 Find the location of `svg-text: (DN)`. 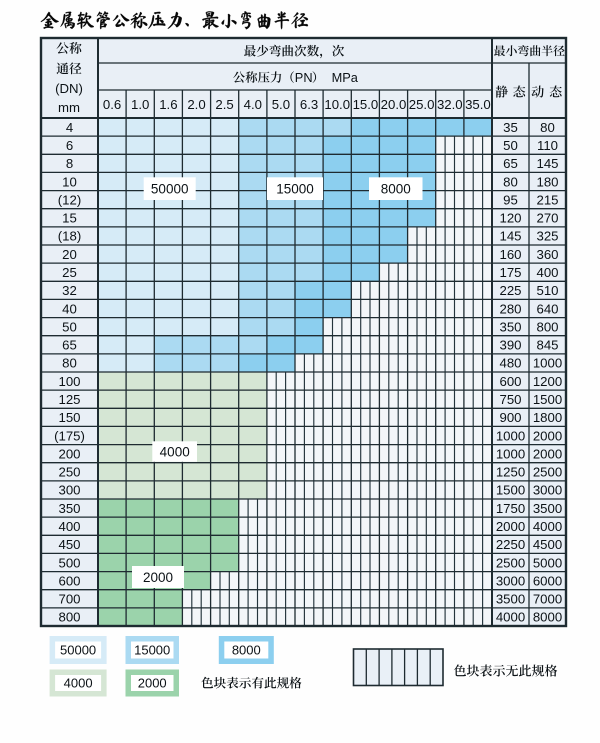

svg-text: (DN) is located at coordinates (69, 88).